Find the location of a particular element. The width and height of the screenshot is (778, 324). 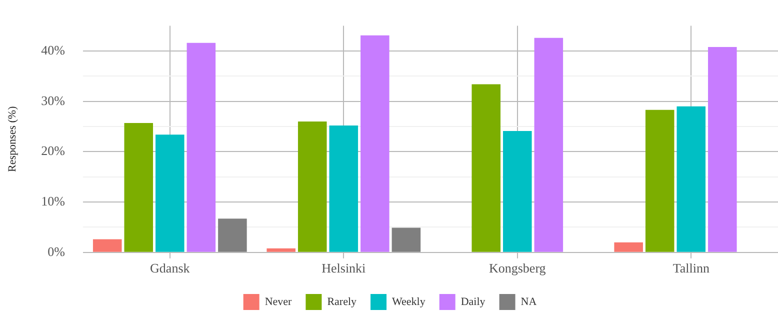

y-tick-label: 20% is located at coordinates (53, 150).